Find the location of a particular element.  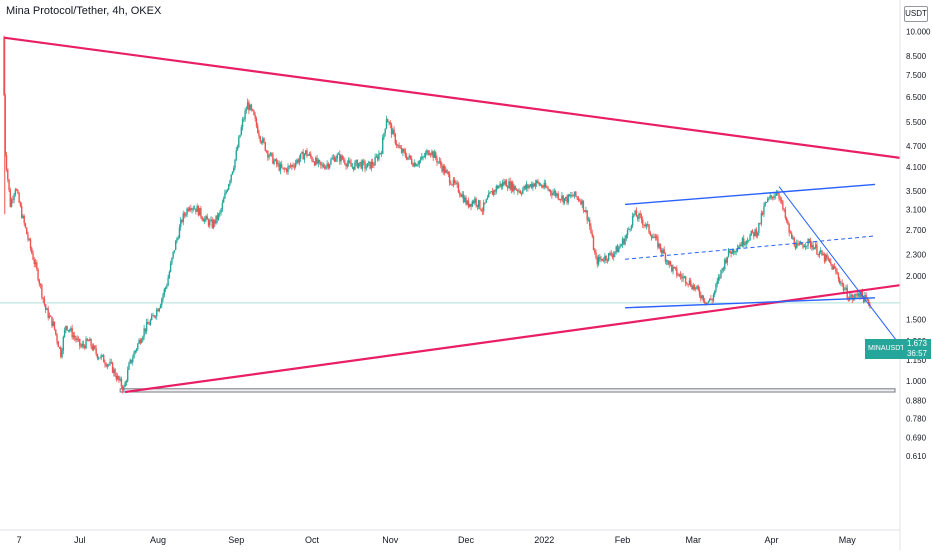

time-tick-label: May is located at coordinates (848, 540).